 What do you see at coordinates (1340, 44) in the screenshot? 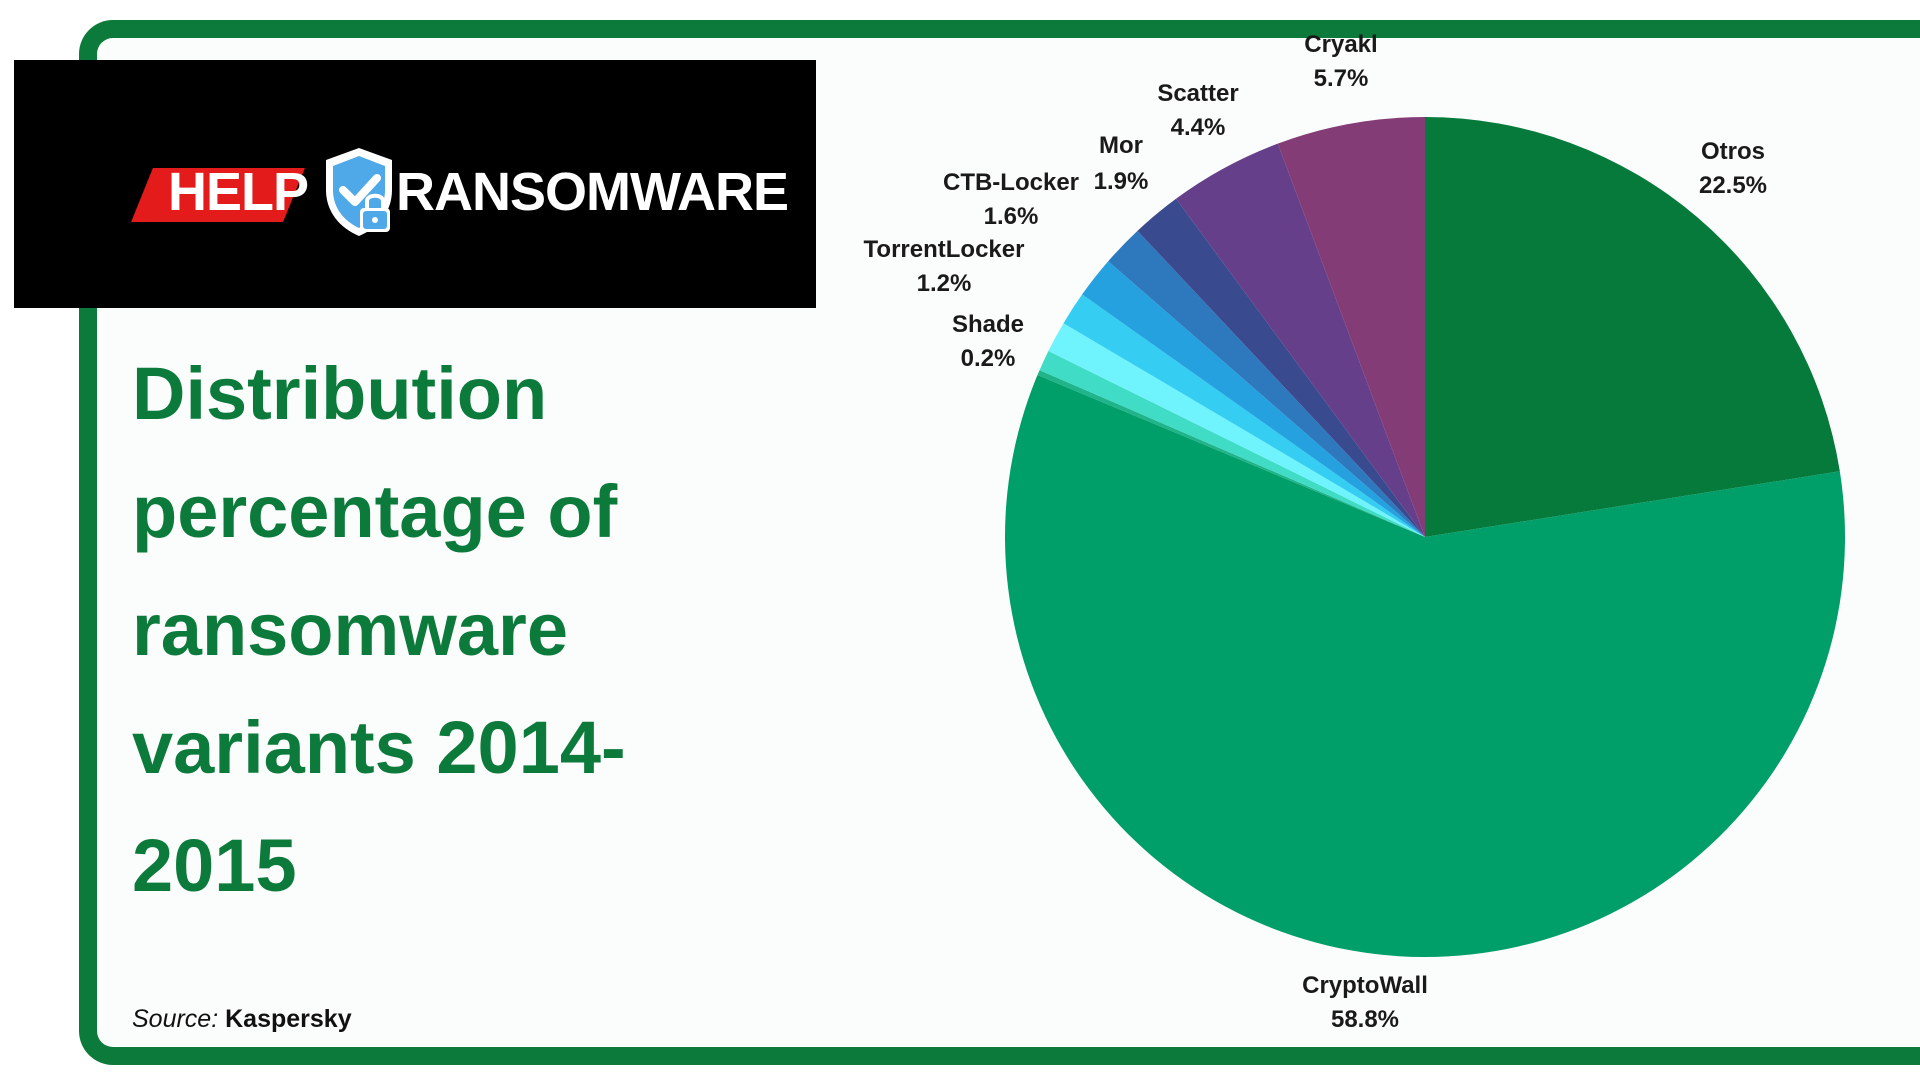
I see `slice-label: Cryakl` at bounding box center [1340, 44].